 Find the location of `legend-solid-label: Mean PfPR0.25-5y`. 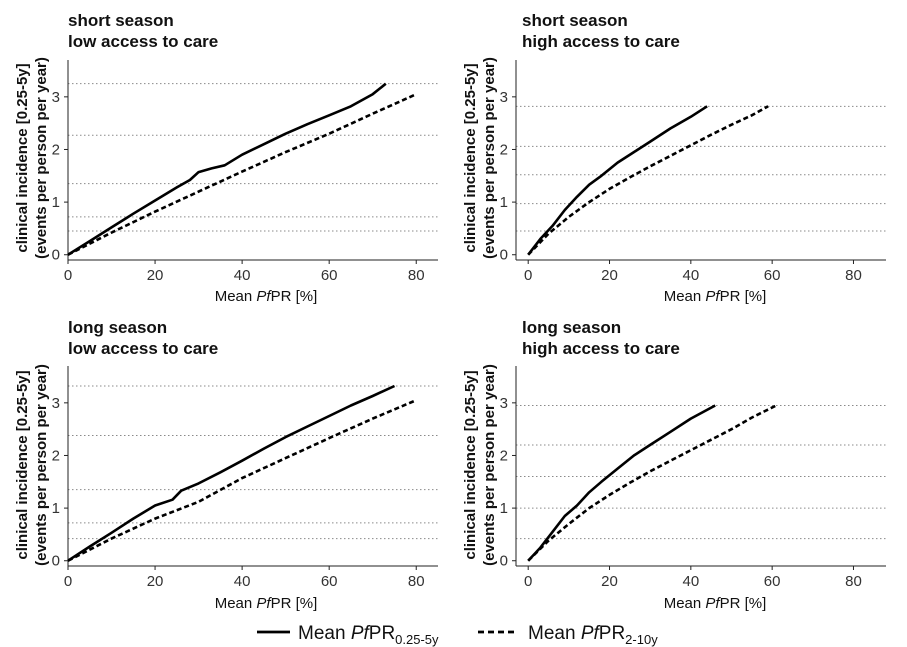

legend-solid-label: Mean PfPR0.25-5y is located at coordinates (368, 635).